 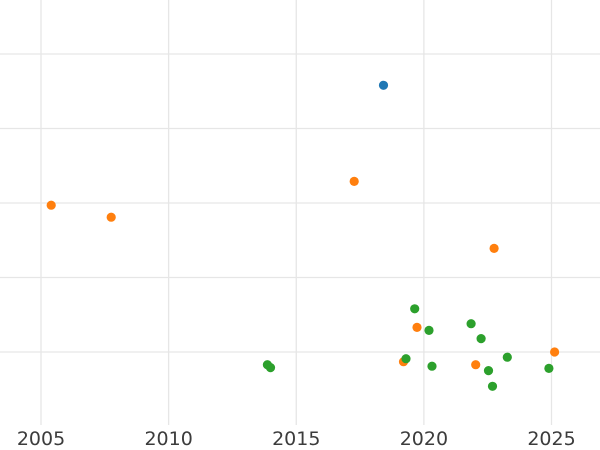 What do you see at coordinates (168, 439) in the screenshot?
I see `x-tick-label-2010: 2010` at bounding box center [168, 439].